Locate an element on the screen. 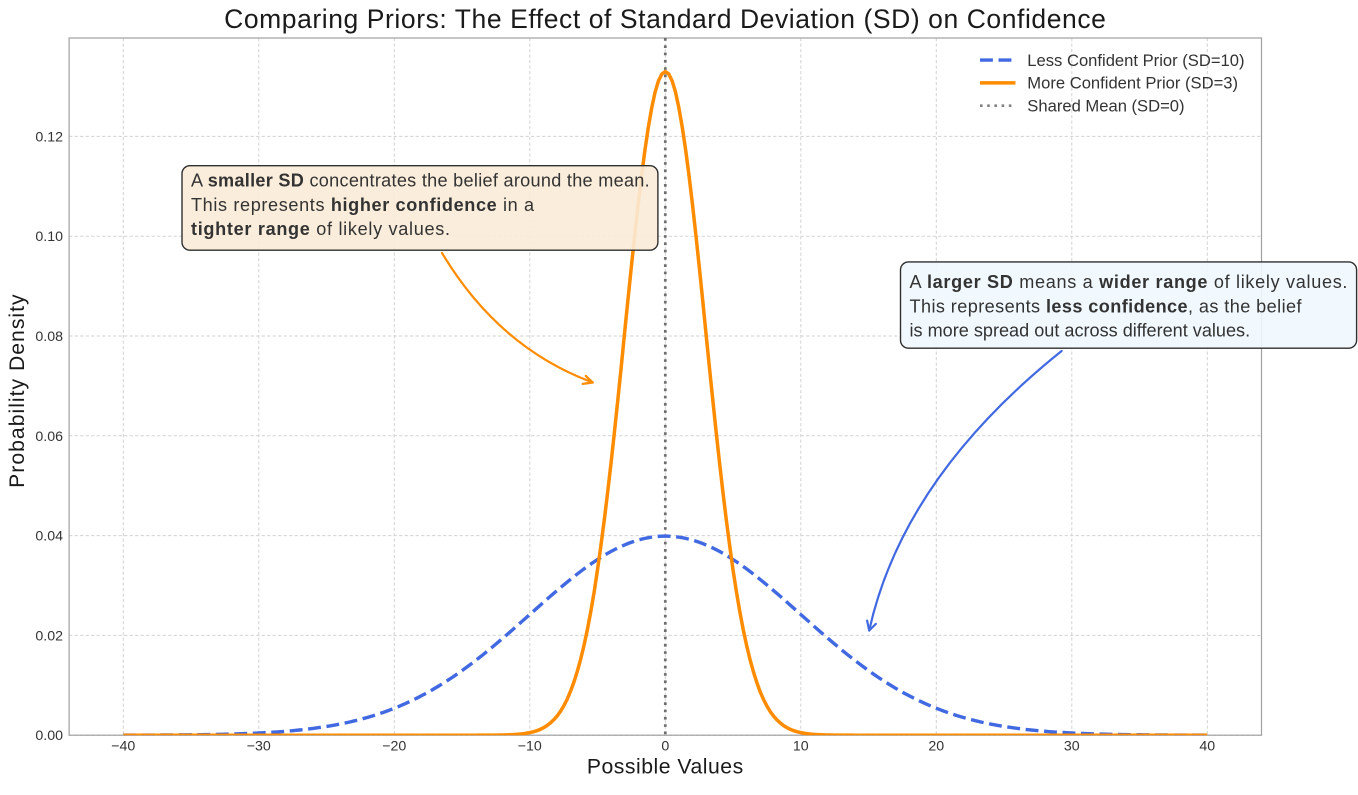 The width and height of the screenshot is (1358, 795). svg-text: Probability Density is located at coordinates (17, 390).